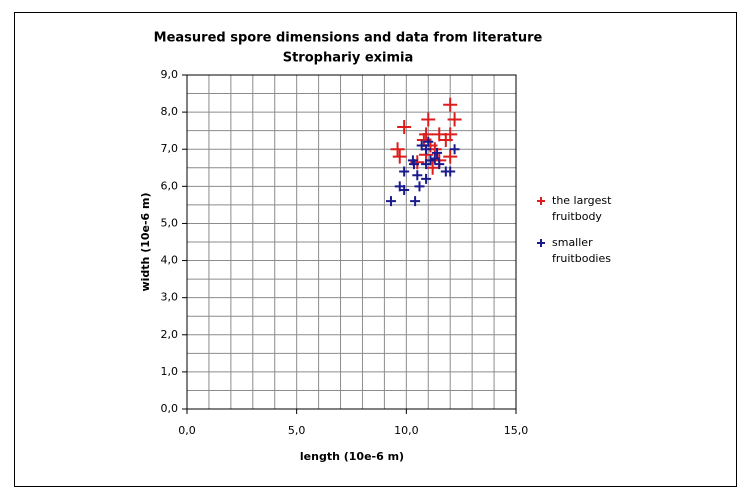  Describe the element at coordinates (581, 250) in the screenshot. I see `legend-label: smaller fruitbodies` at that location.